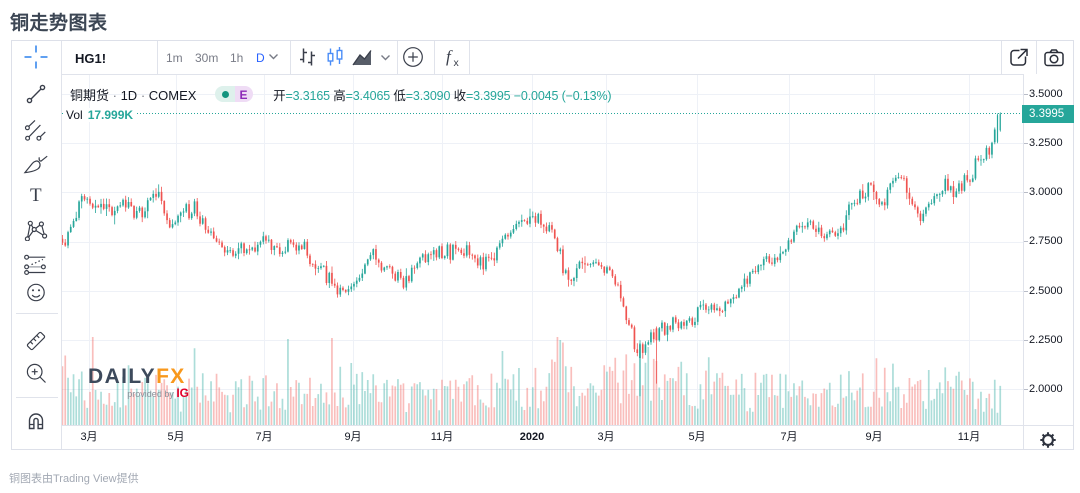 Image resolution: width=1080 pixels, height=493 pixels. What do you see at coordinates (449, 56) in the screenshot?
I see `svg-text: f` at bounding box center [449, 56].